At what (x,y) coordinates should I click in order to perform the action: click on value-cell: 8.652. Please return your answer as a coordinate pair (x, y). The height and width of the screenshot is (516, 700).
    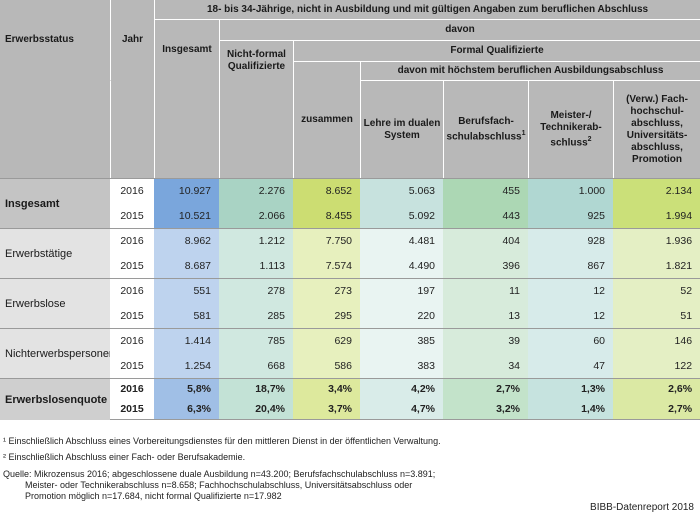
    Looking at the image, I should click on (326, 190).